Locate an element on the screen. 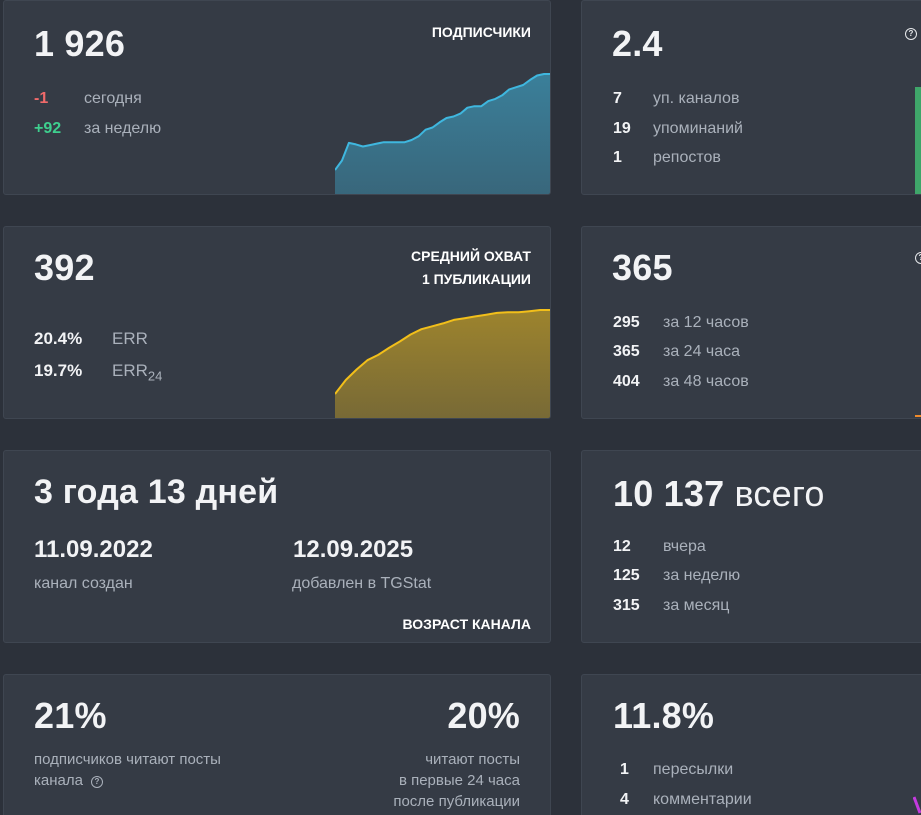  views-48h-row: 404 за 48 часов is located at coordinates (681, 382).